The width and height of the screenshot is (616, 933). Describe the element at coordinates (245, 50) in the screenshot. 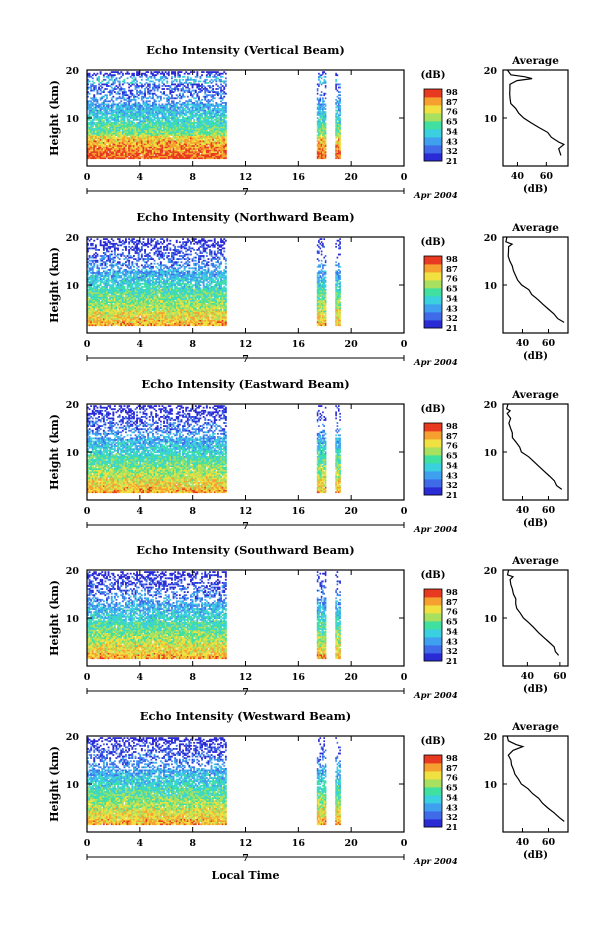

I see `panel-title: Echo Intensity (Vertical Beam)` at that location.